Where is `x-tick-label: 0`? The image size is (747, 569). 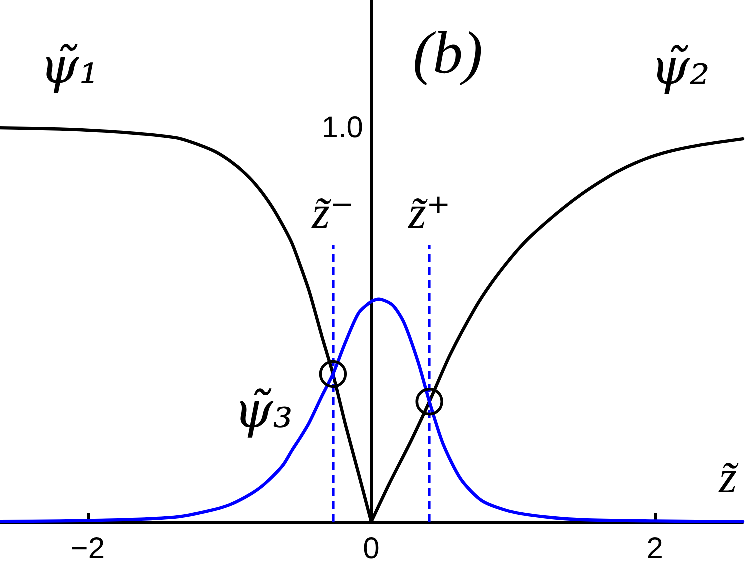 x-tick-label: 0 is located at coordinates (371, 549).